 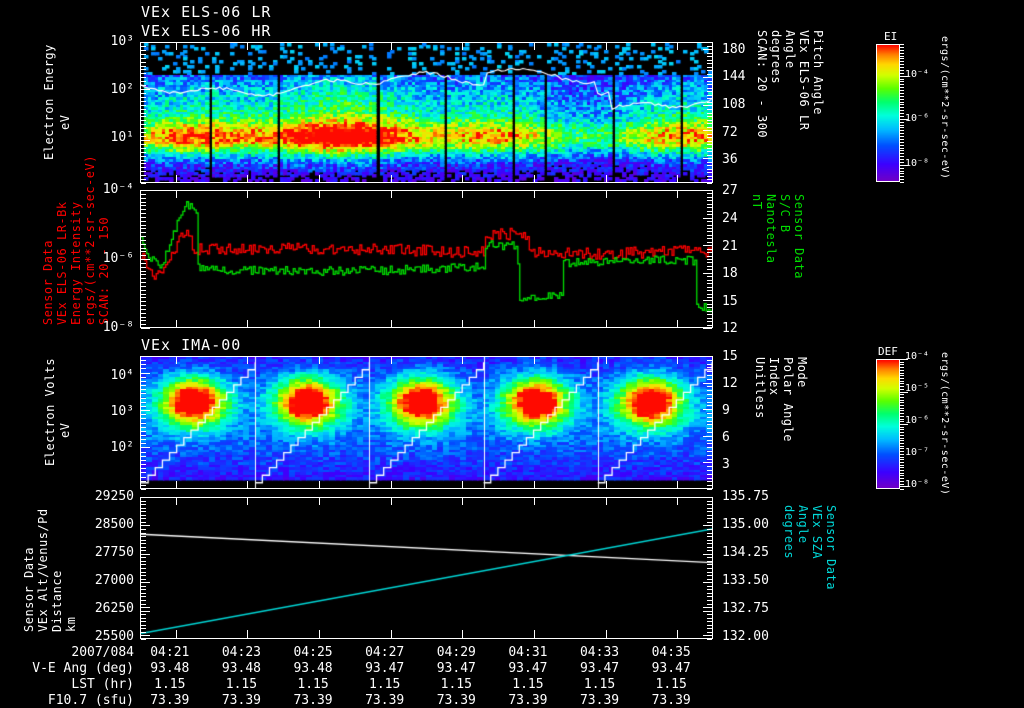 I want to click on panel2-y2tick-3: 18, so click(x=730, y=273).